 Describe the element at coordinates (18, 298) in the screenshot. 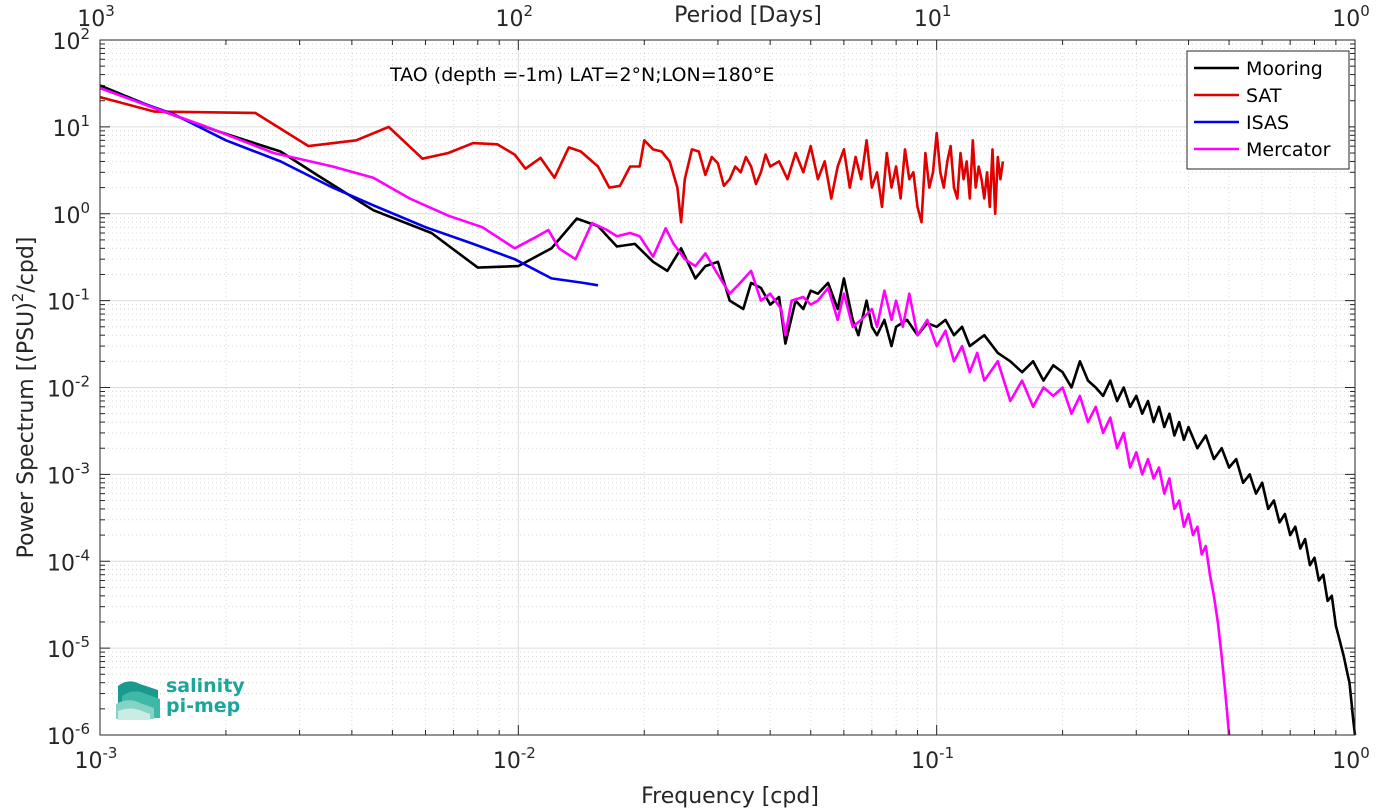

I see `y-axis-label-superscript: 2` at that location.